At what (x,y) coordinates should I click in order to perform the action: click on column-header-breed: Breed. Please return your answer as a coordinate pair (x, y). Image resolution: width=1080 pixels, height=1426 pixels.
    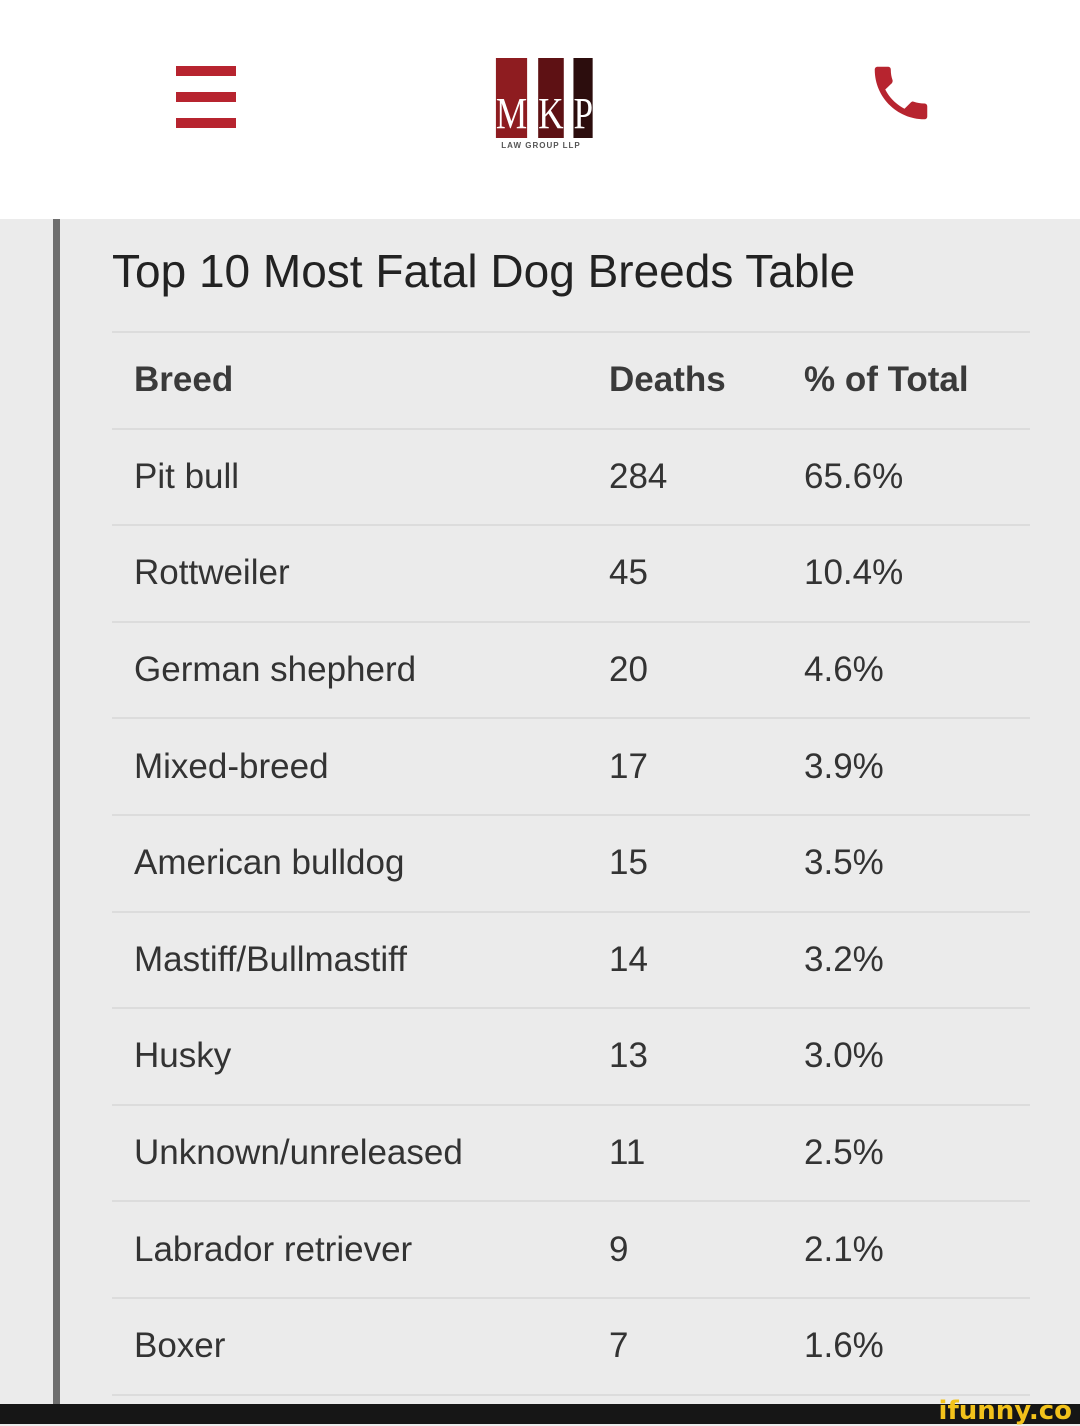
    Looking at the image, I should click on (184, 380).